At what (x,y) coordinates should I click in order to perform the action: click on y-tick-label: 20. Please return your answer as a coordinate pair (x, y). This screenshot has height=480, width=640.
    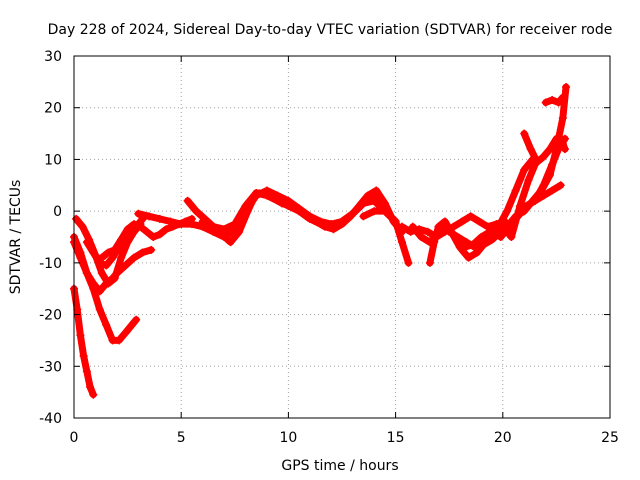
    Looking at the image, I should click on (53, 109).